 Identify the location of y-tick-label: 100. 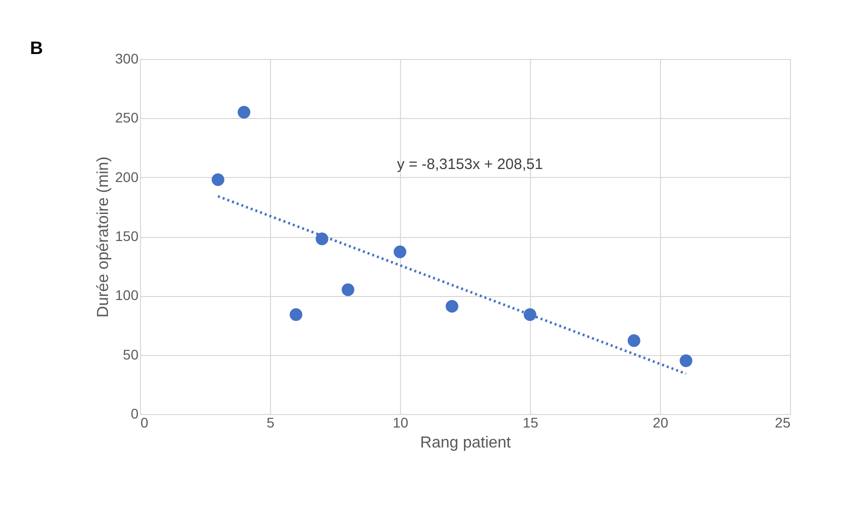
(127, 295).